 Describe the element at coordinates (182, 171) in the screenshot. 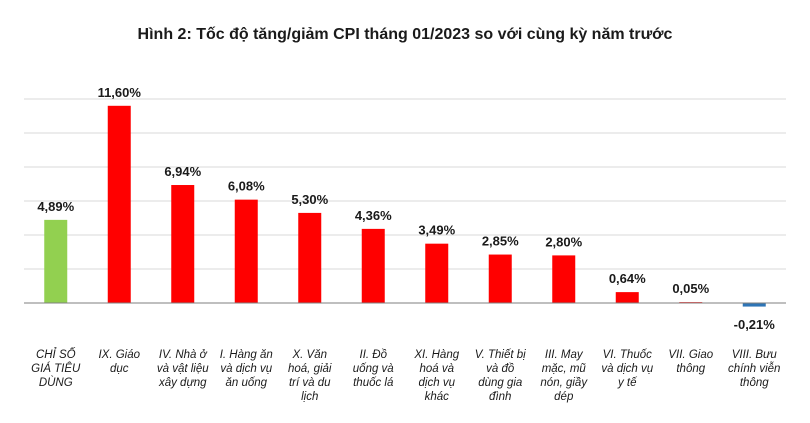

I see `data-label-2: 6,94%` at that location.